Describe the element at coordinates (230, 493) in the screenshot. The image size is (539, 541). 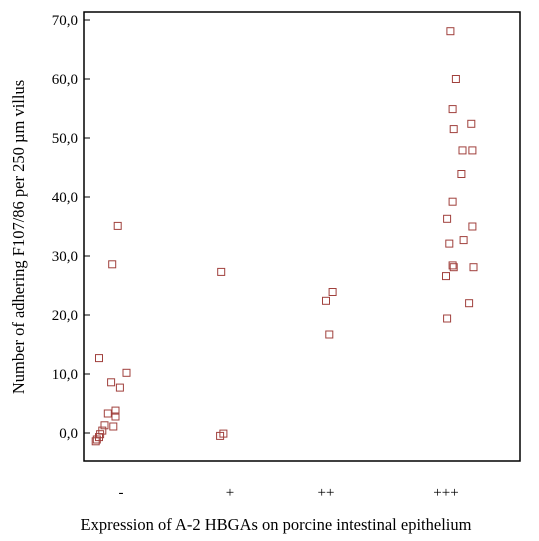
I see `x-tick-label: +` at that location.